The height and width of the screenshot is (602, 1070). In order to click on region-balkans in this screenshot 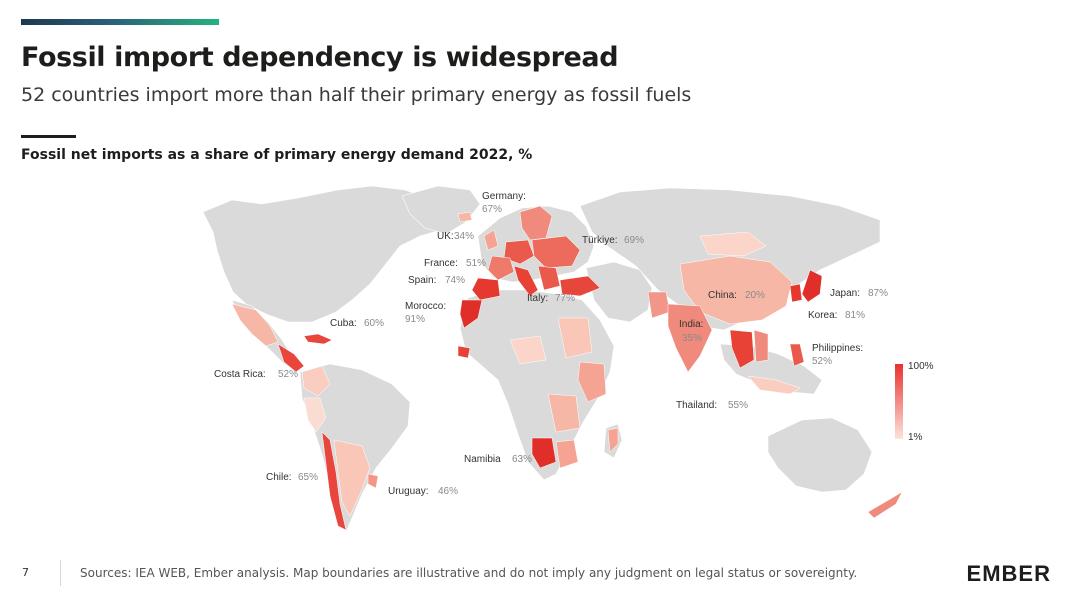, I will do `click(549, 278)`.